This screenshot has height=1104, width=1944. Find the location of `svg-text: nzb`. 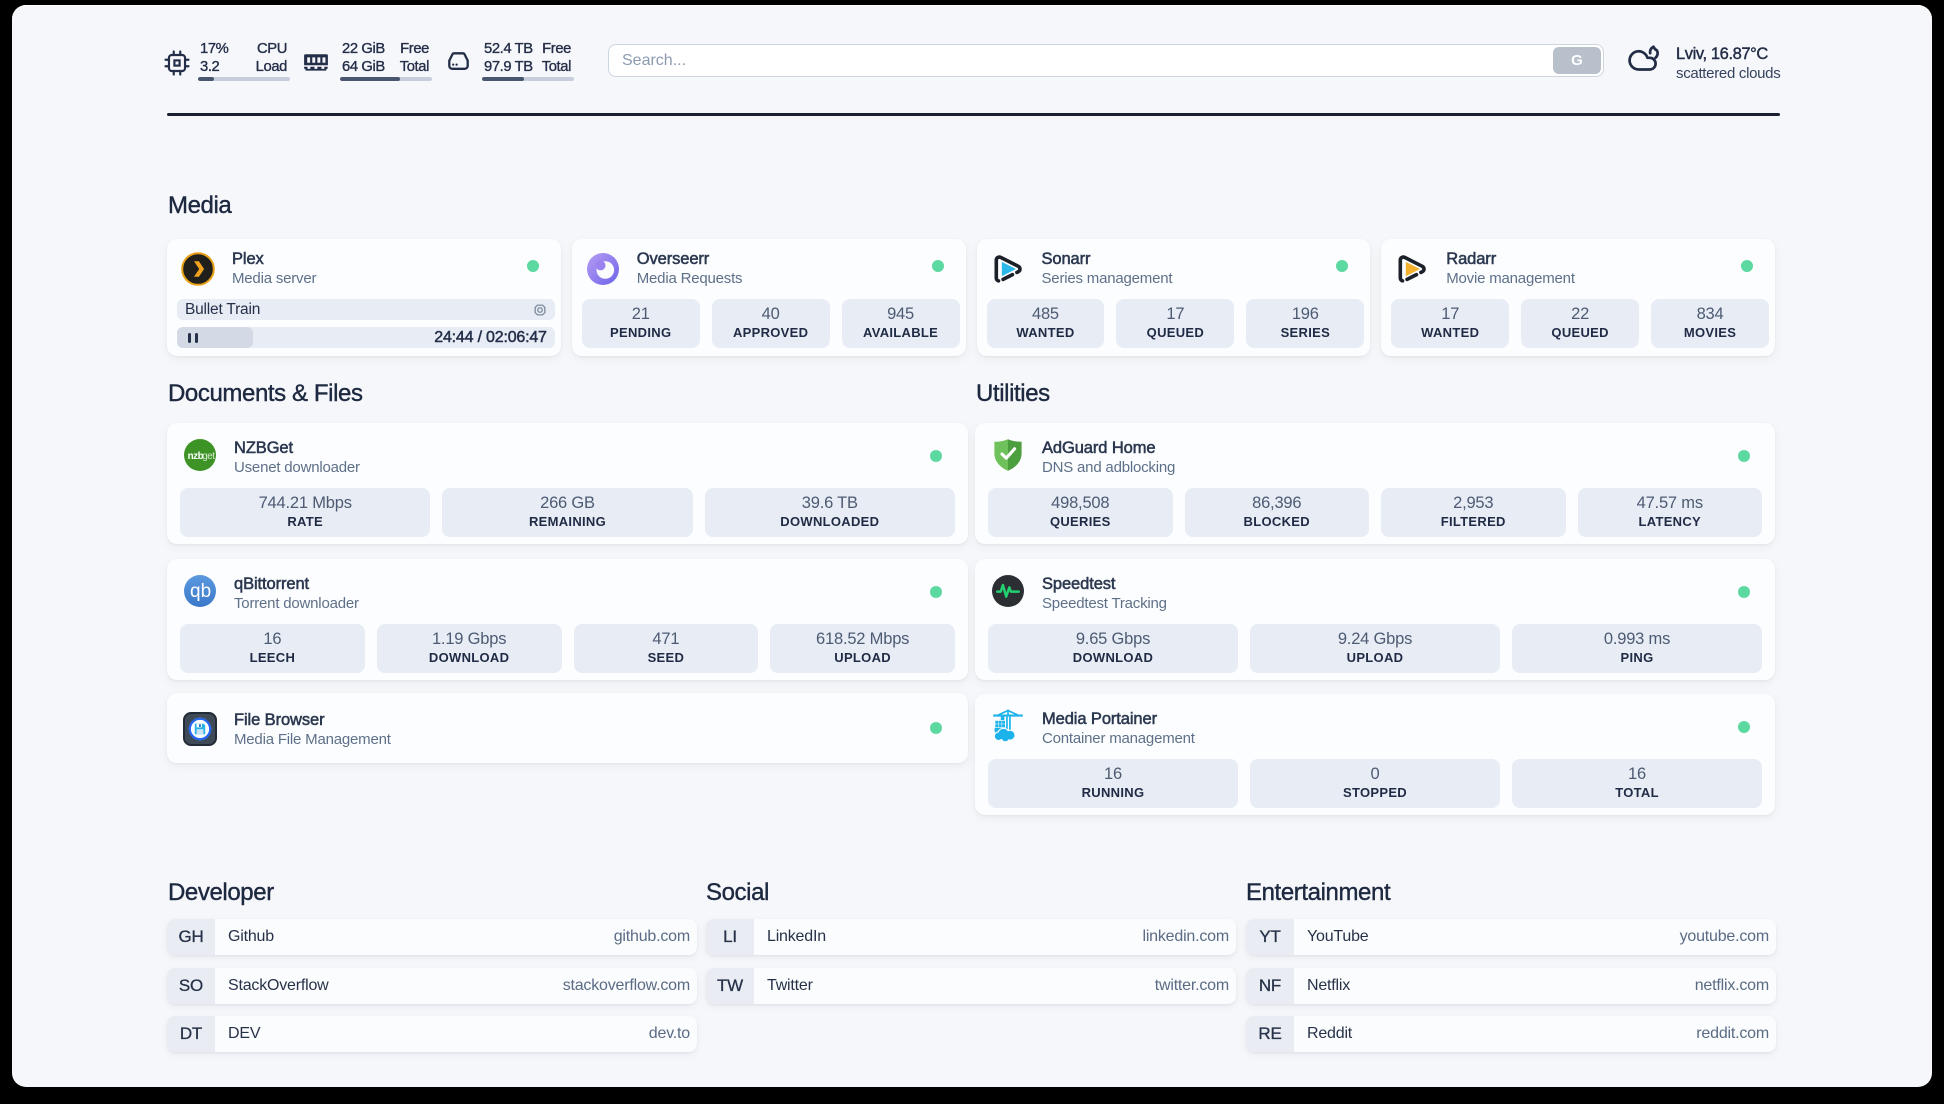

svg-text: nzb is located at coordinates (196, 455).